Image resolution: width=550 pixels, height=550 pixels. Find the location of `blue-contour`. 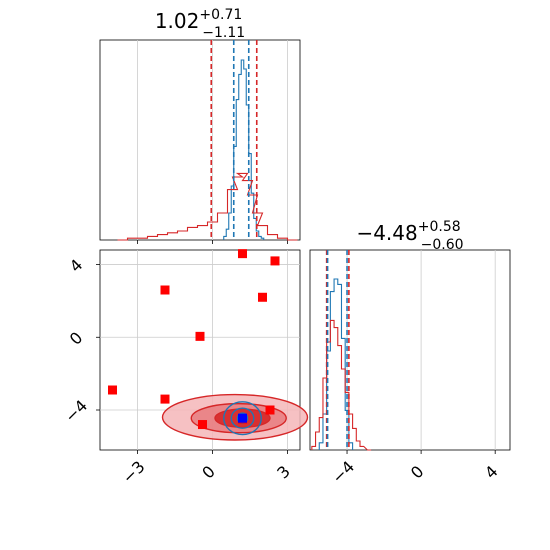

blue-contour is located at coordinates (242, 418).